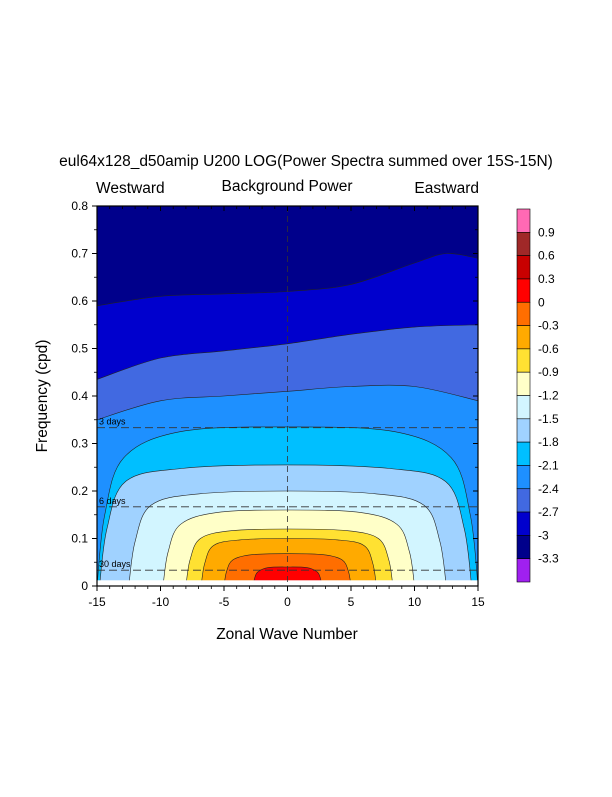  I want to click on y-tick-label-5: 0.5, so click(79, 349).